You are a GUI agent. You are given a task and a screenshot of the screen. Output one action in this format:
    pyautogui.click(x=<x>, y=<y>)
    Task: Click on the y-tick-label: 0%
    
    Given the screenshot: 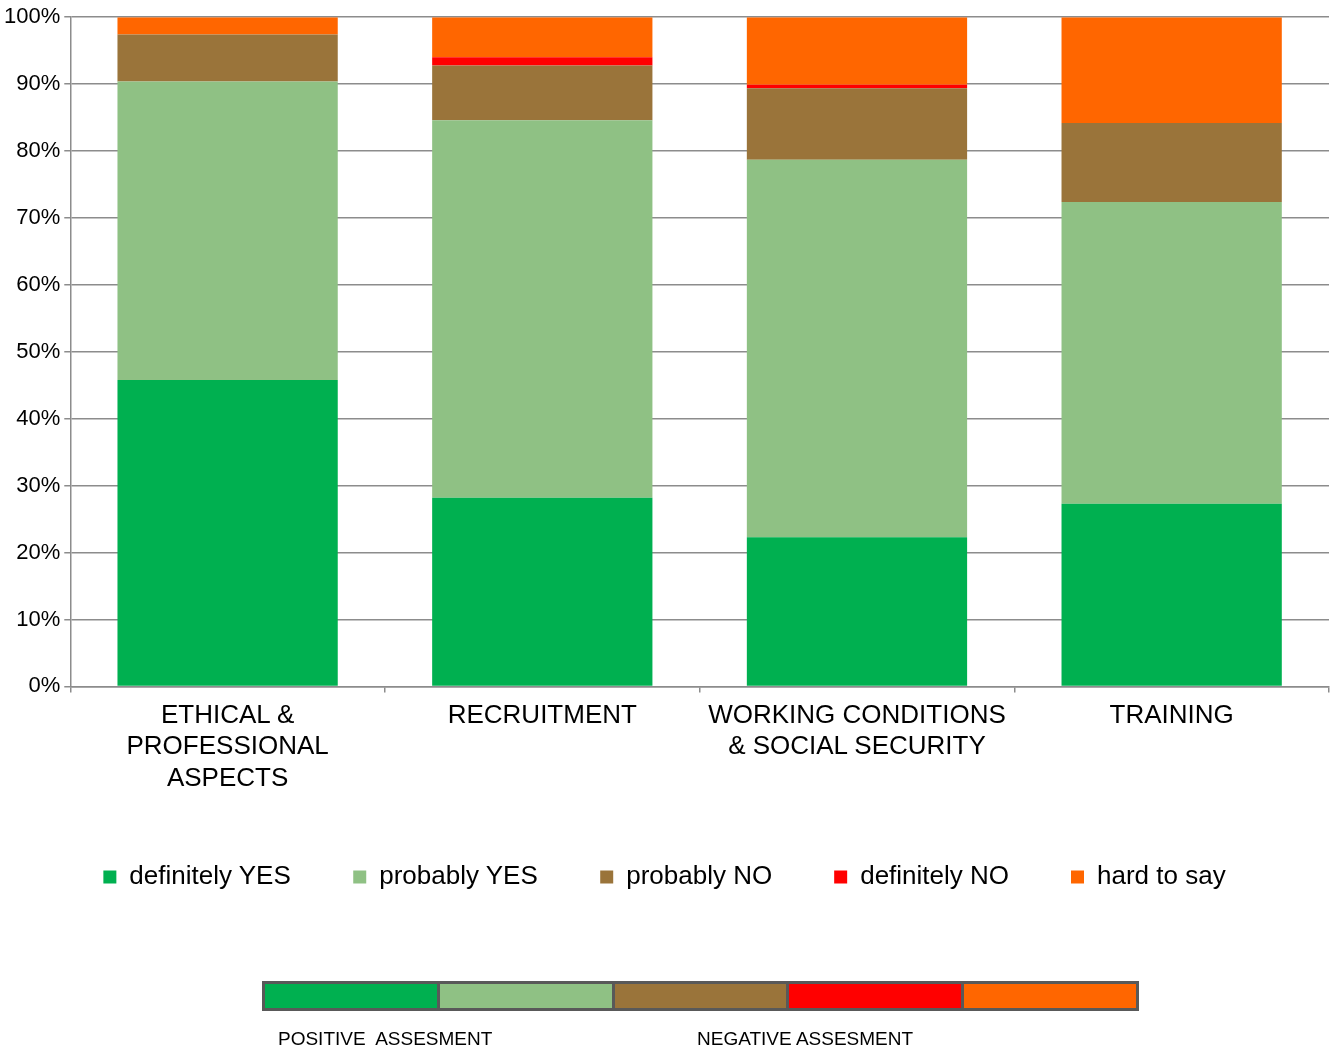 What is the action you would take?
    pyautogui.click(x=44, y=685)
    